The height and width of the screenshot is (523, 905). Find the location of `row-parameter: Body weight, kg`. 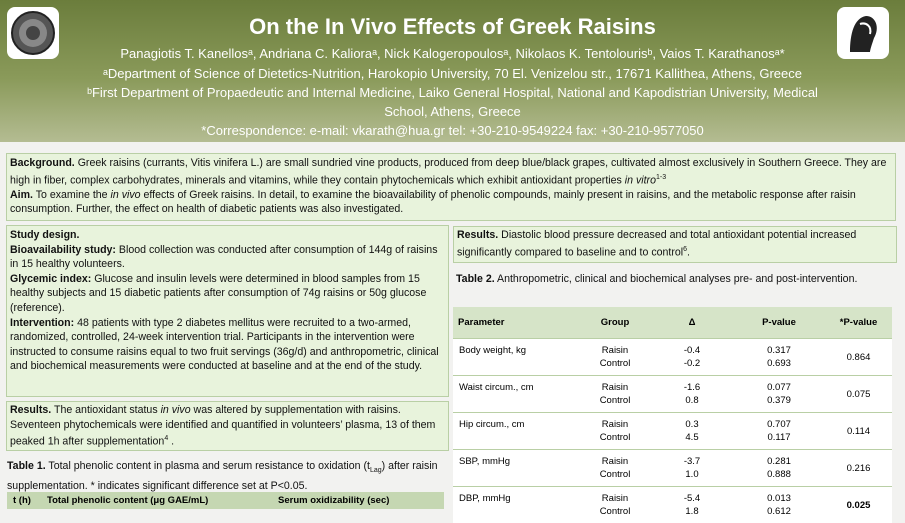

row-parameter: Body weight, kg is located at coordinates (516, 357).